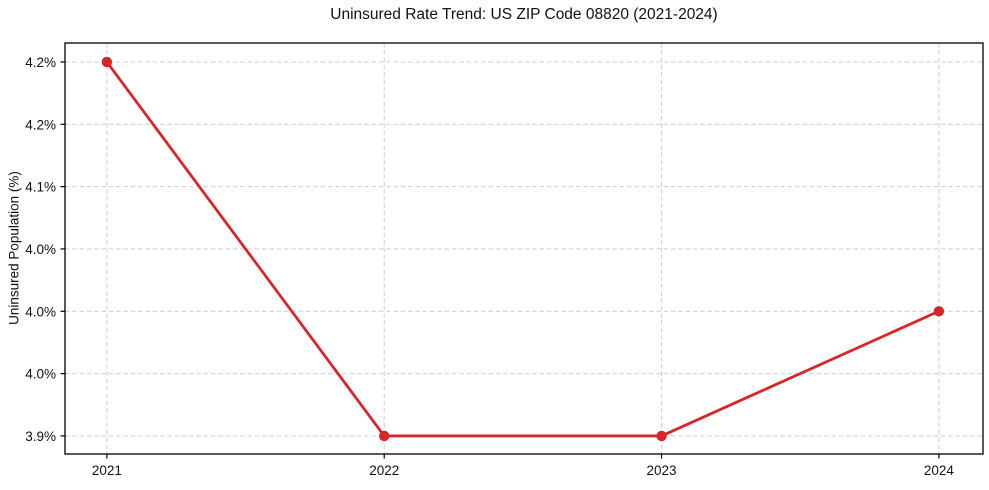  Describe the element at coordinates (107, 470) in the screenshot. I see `x-tick-label: 2021` at that location.